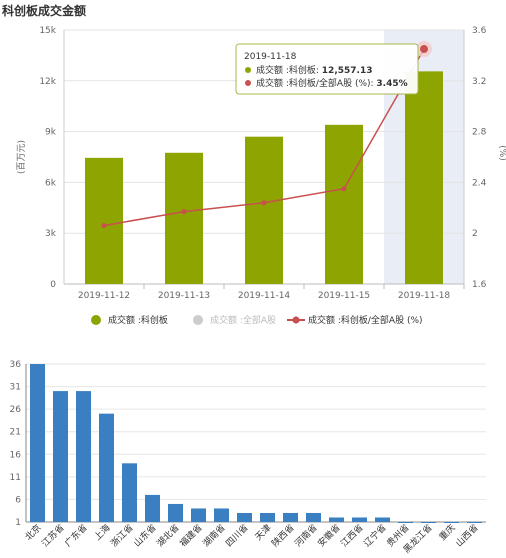  I want to click on x-tick-label: 上海, so click(101, 532).